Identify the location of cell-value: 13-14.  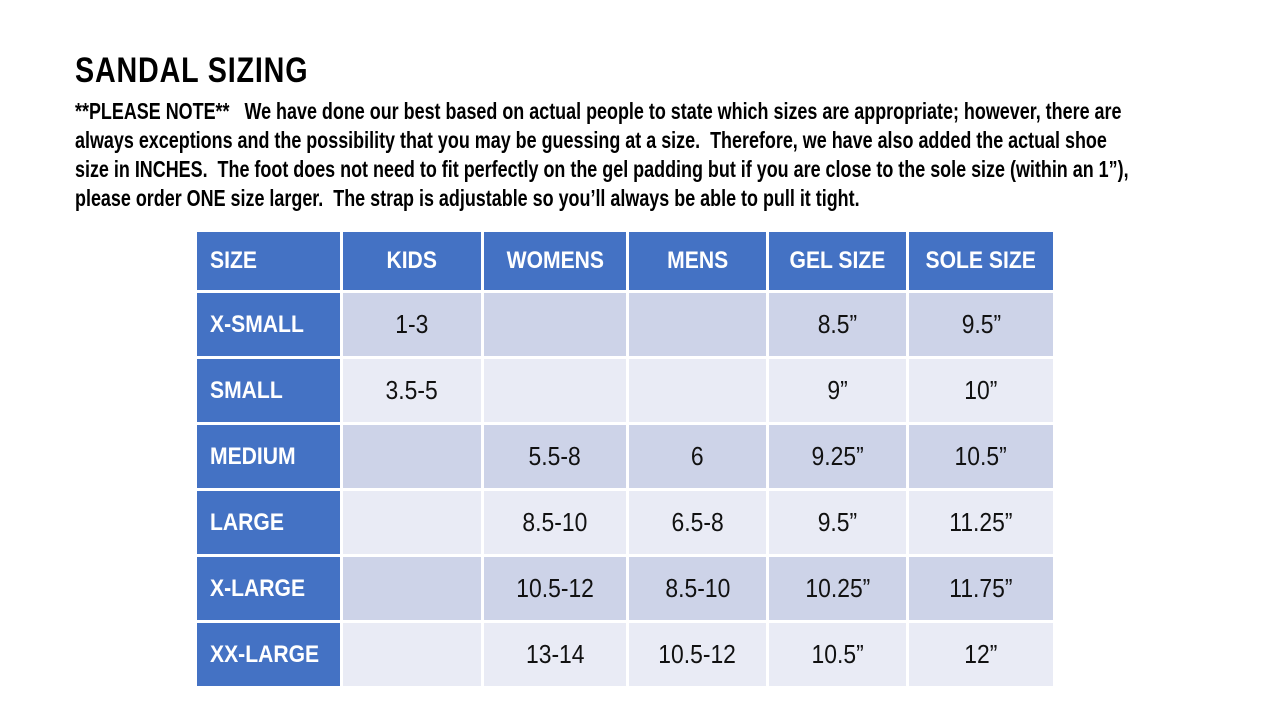
(555, 654).